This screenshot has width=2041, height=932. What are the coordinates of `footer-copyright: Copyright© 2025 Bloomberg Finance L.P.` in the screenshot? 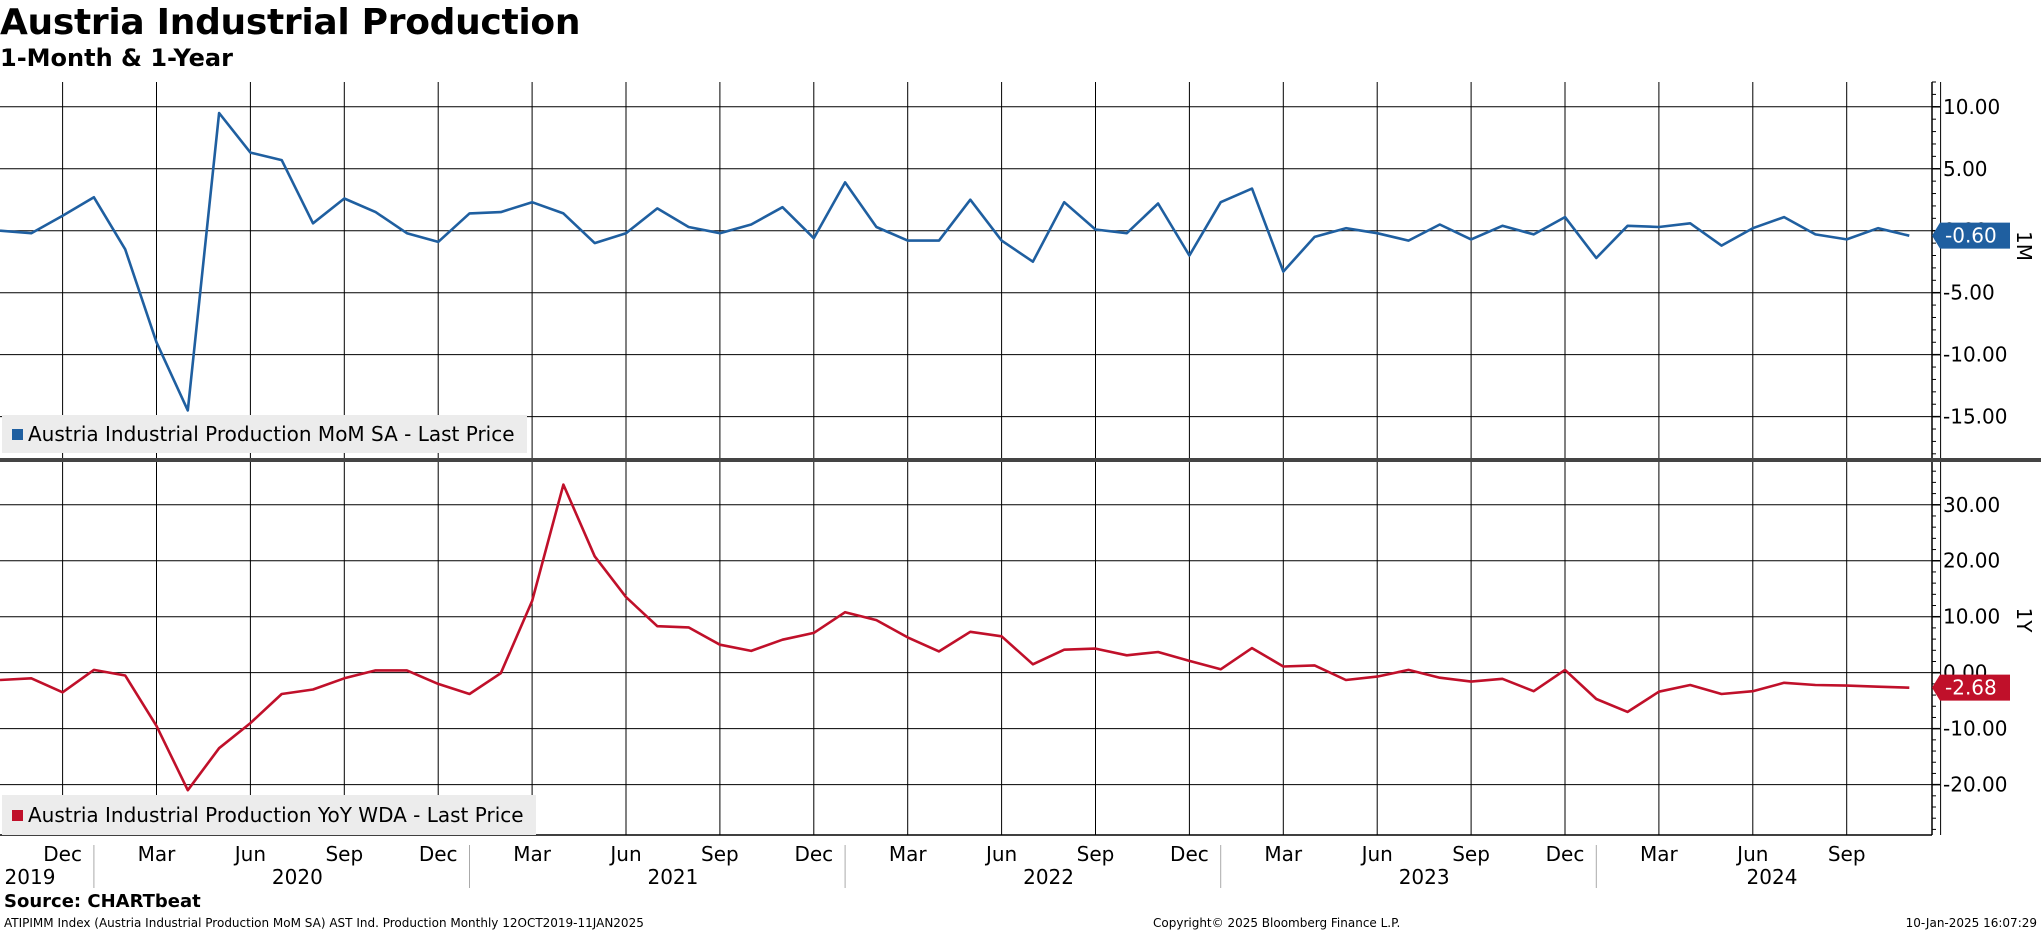 It's located at (1277, 923).